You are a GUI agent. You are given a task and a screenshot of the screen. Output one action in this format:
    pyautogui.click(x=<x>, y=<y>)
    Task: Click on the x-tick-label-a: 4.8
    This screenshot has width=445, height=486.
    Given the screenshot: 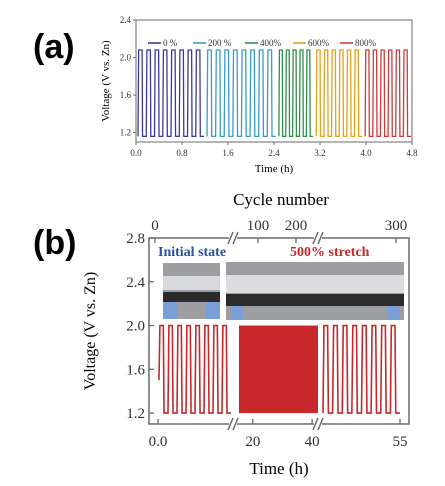 What is the action you would take?
    pyautogui.click(x=412, y=153)
    